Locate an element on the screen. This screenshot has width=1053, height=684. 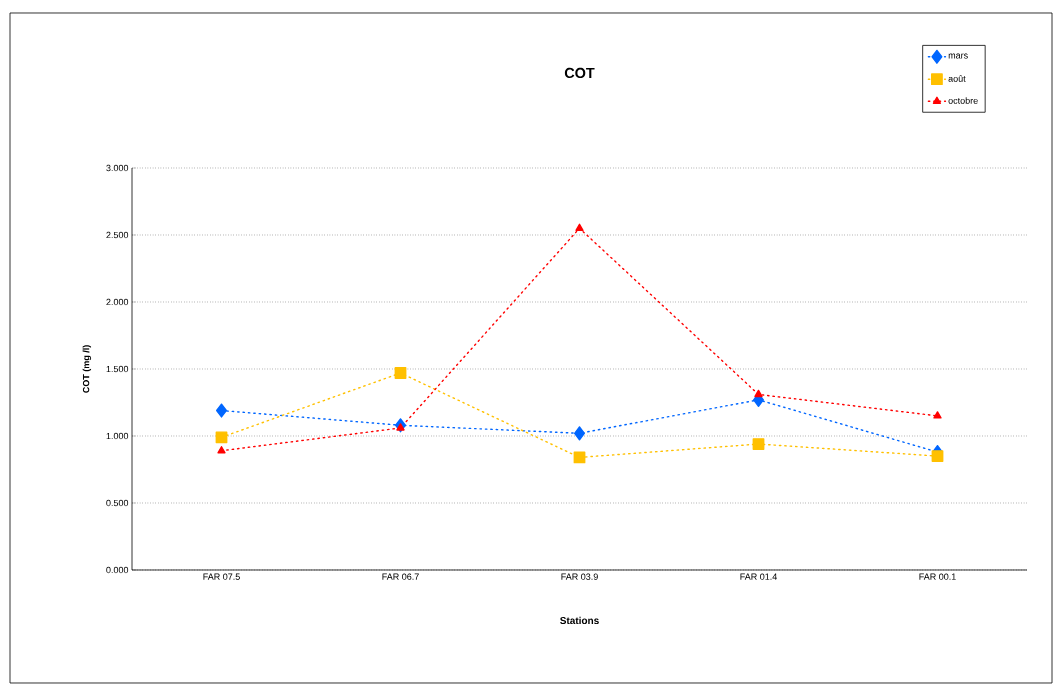
y-tick-label: 2.500 is located at coordinates (117, 235).